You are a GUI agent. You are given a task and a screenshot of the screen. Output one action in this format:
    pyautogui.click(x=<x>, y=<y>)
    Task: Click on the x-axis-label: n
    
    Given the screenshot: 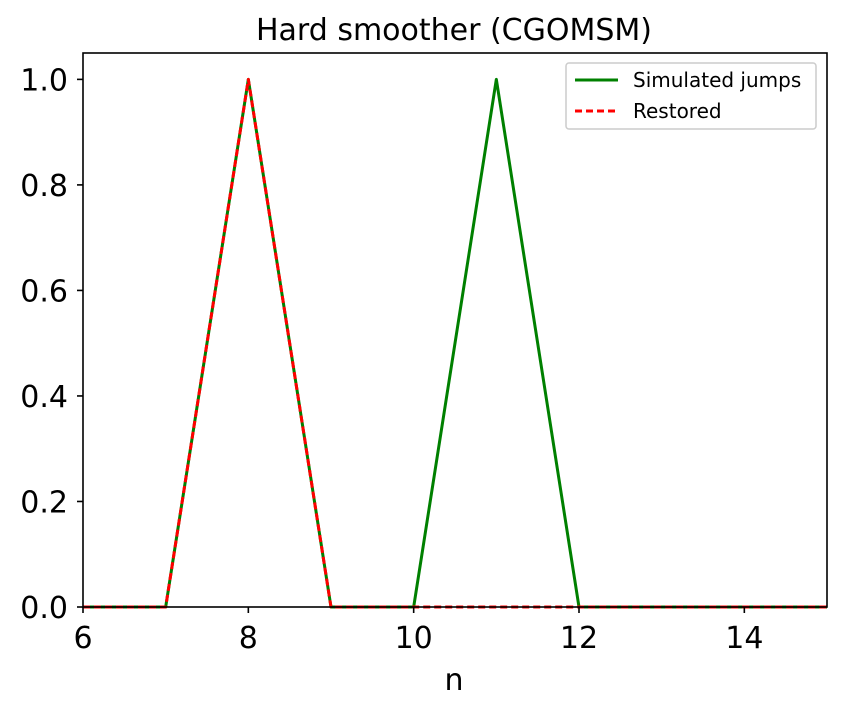 What is the action you would take?
    pyautogui.click(x=453, y=680)
    